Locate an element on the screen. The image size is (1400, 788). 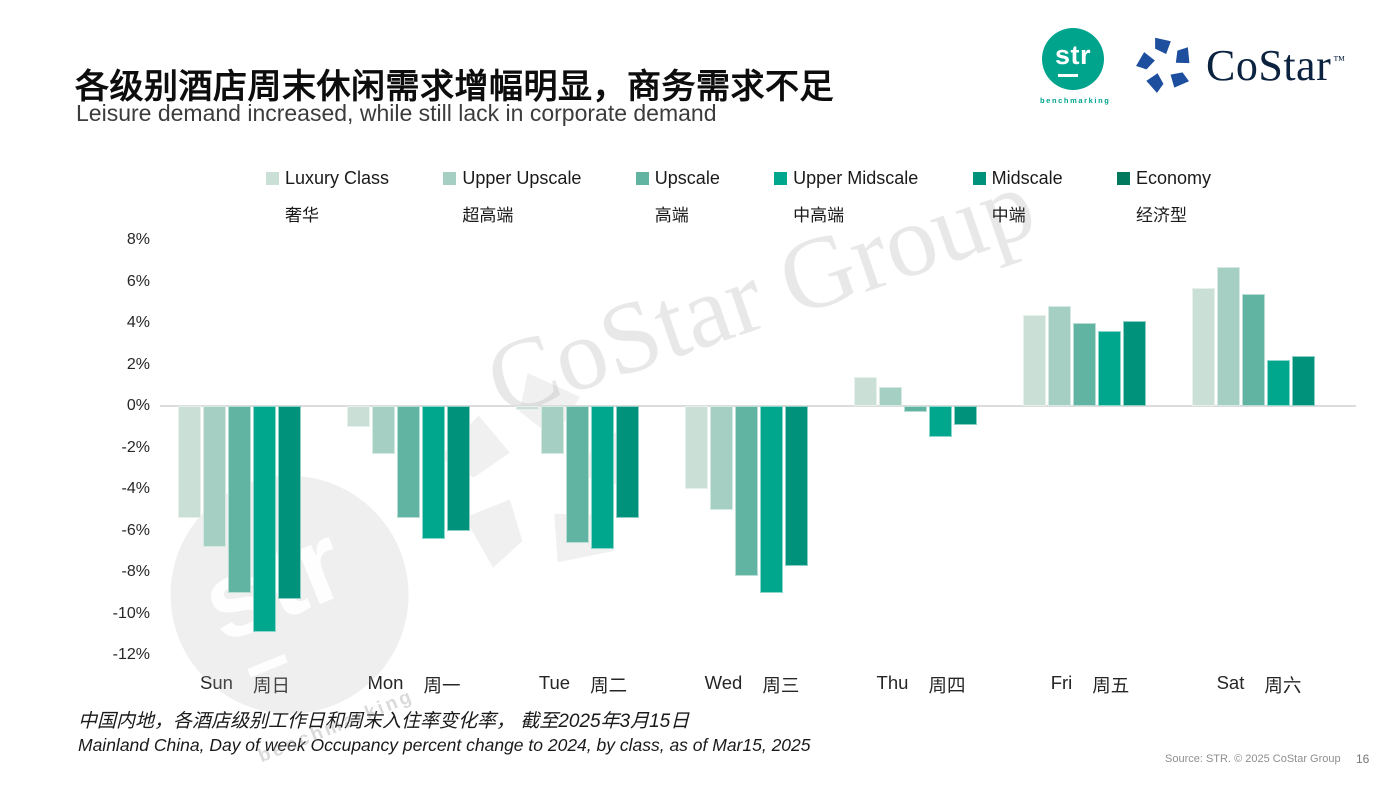
x-axis-label-mon: Mon 周一 is located at coordinates (414, 685).